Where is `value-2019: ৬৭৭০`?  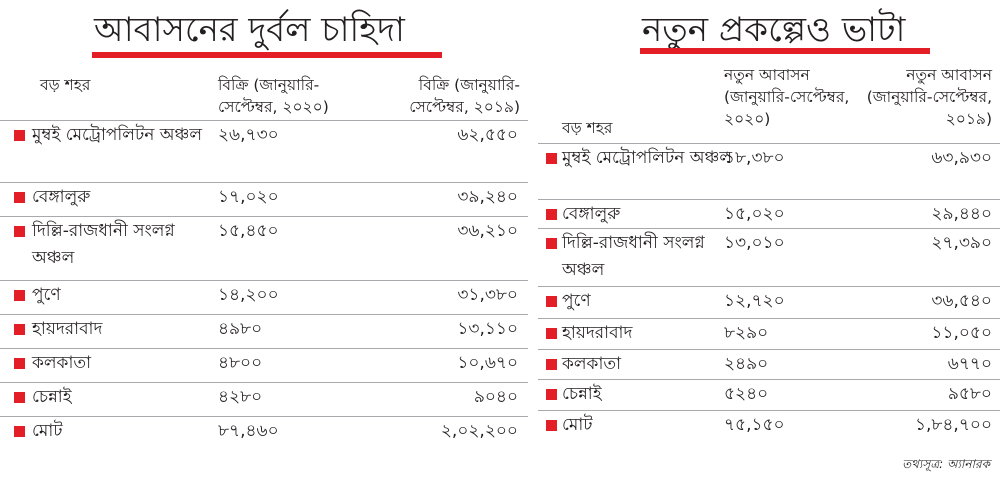
value-2019: ৬৭৭০ is located at coordinates (969, 364).